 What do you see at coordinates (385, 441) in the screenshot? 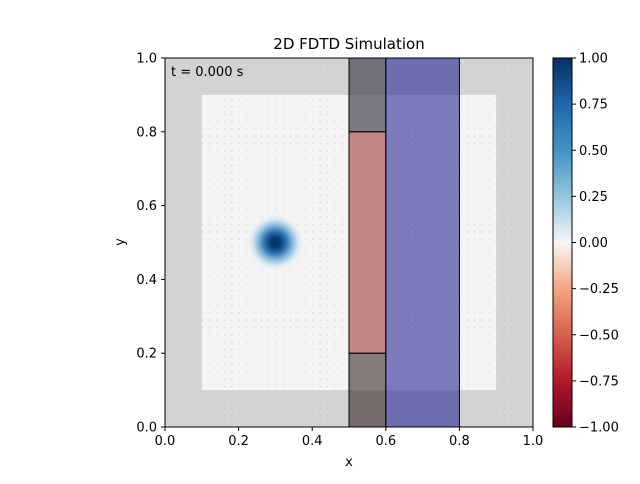
I see `x-tick-label: 0.6` at bounding box center [385, 441].